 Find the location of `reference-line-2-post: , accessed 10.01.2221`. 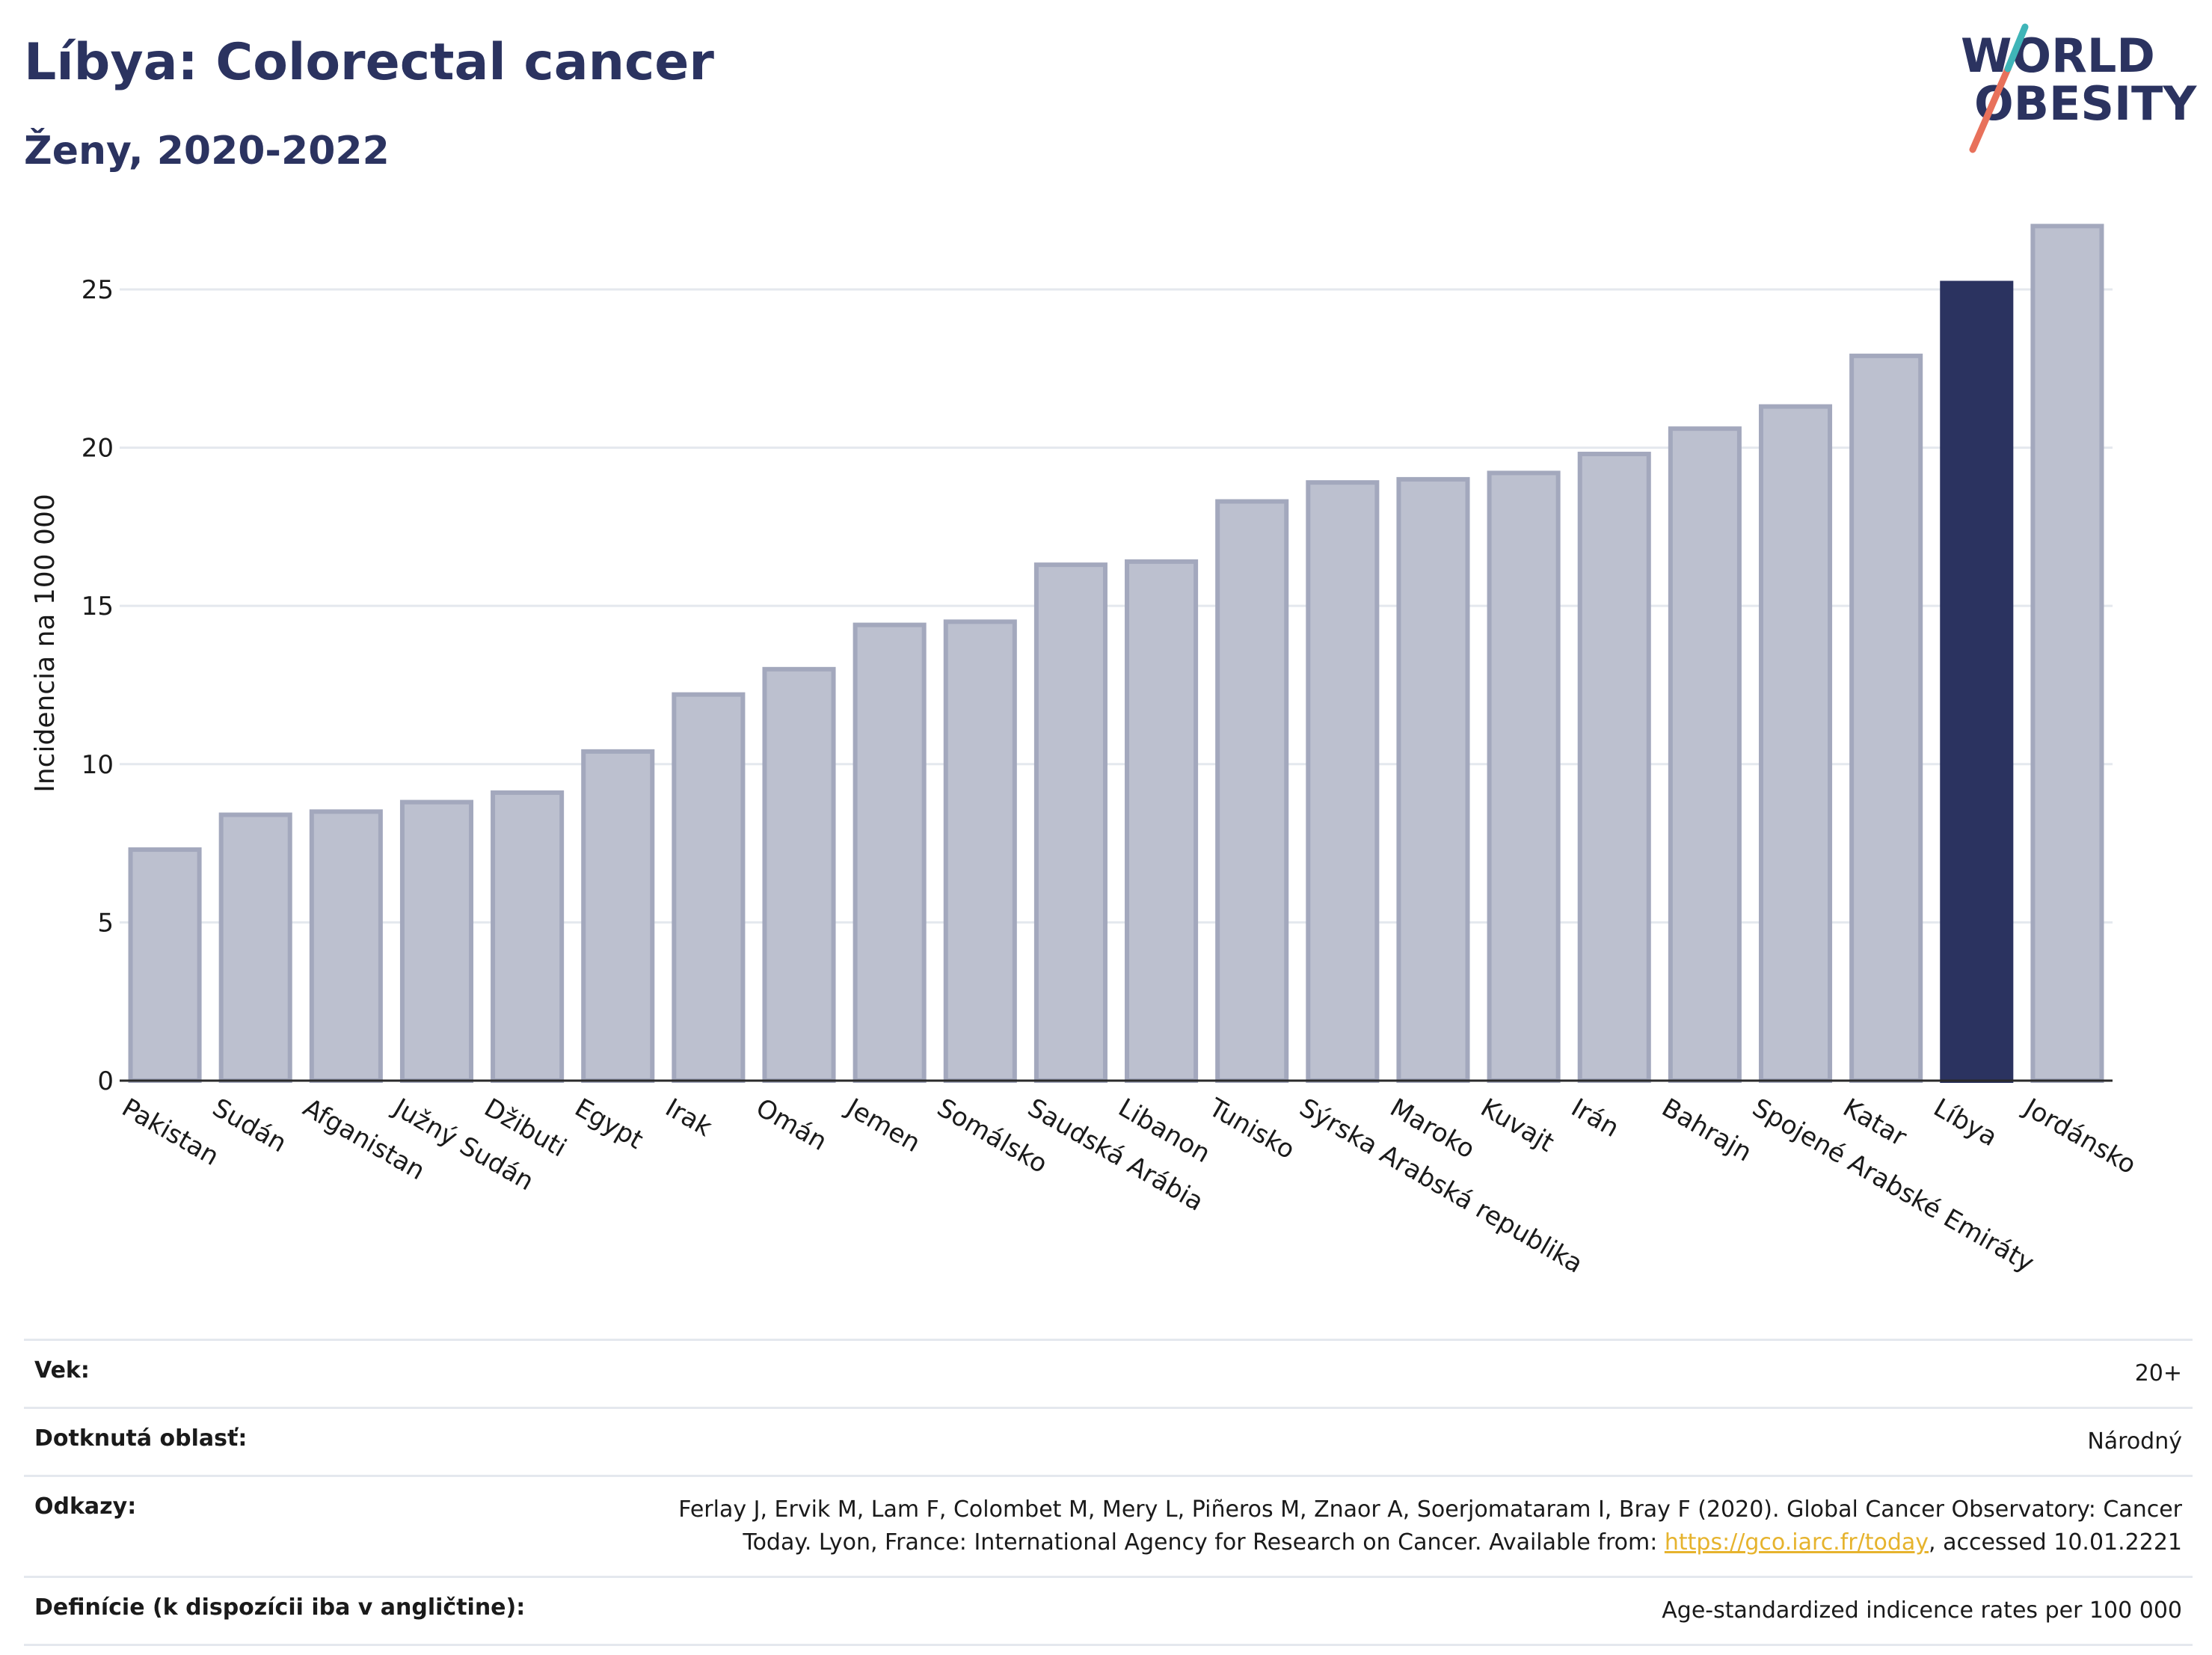

reference-line-2-post: , accessed 10.01.2221 is located at coordinates (2055, 1542).